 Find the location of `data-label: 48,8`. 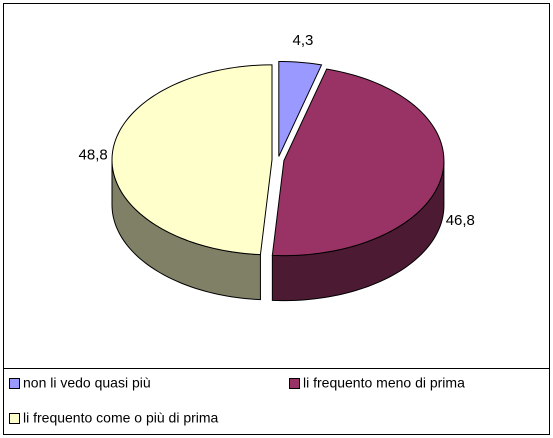

data-label: 48,8 is located at coordinates (93, 155).